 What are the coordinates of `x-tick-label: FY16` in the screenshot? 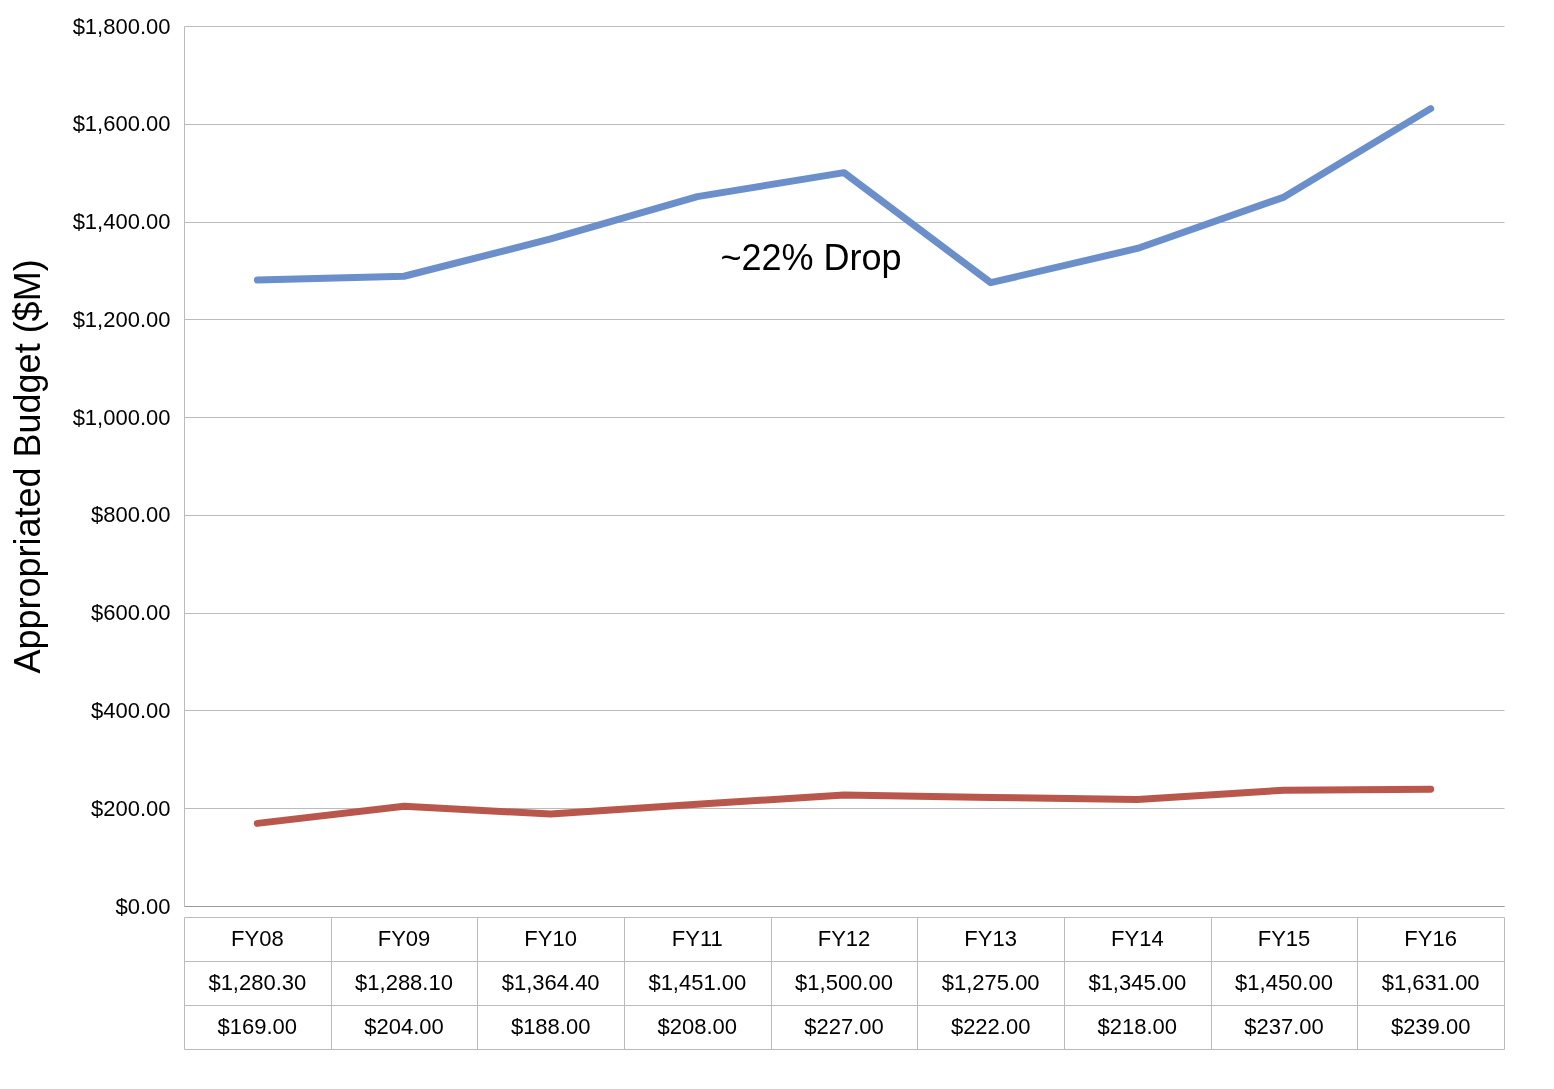 It's located at (1430, 938).